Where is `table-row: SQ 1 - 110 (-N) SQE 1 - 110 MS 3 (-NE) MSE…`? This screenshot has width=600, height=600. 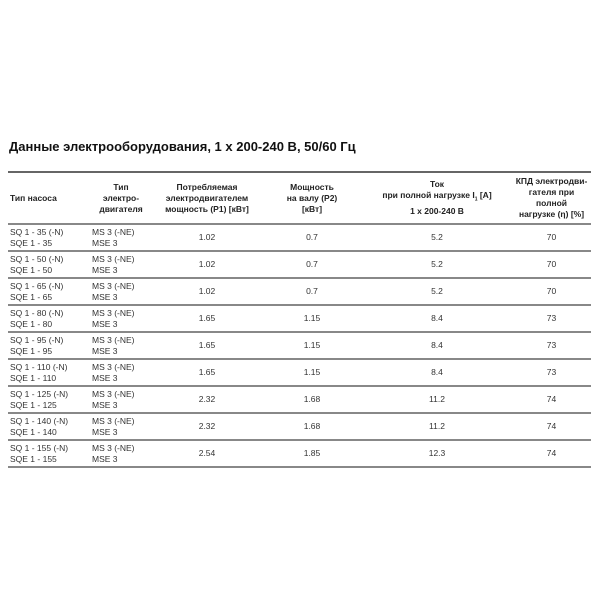 table-row: SQ 1 - 110 (-N) SQE 1 - 110 MS 3 (-NE) MSE… is located at coordinates (299, 372).